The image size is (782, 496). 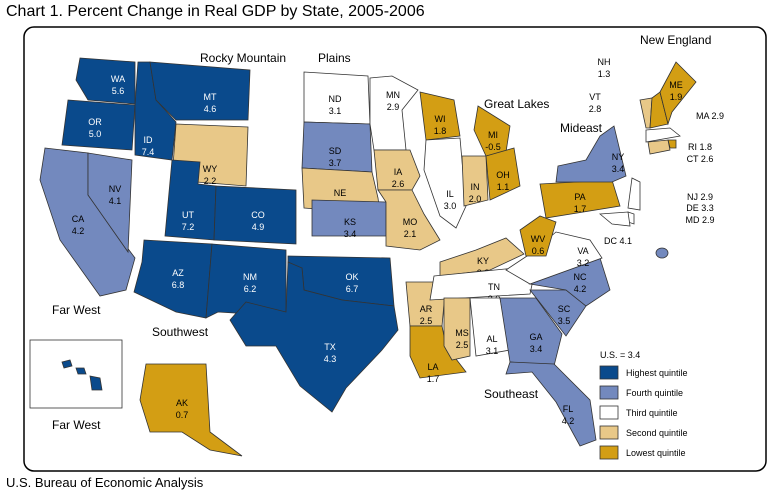 What do you see at coordinates (115, 201) in the screenshot?
I see `state-value-NV: 4.1` at bounding box center [115, 201].